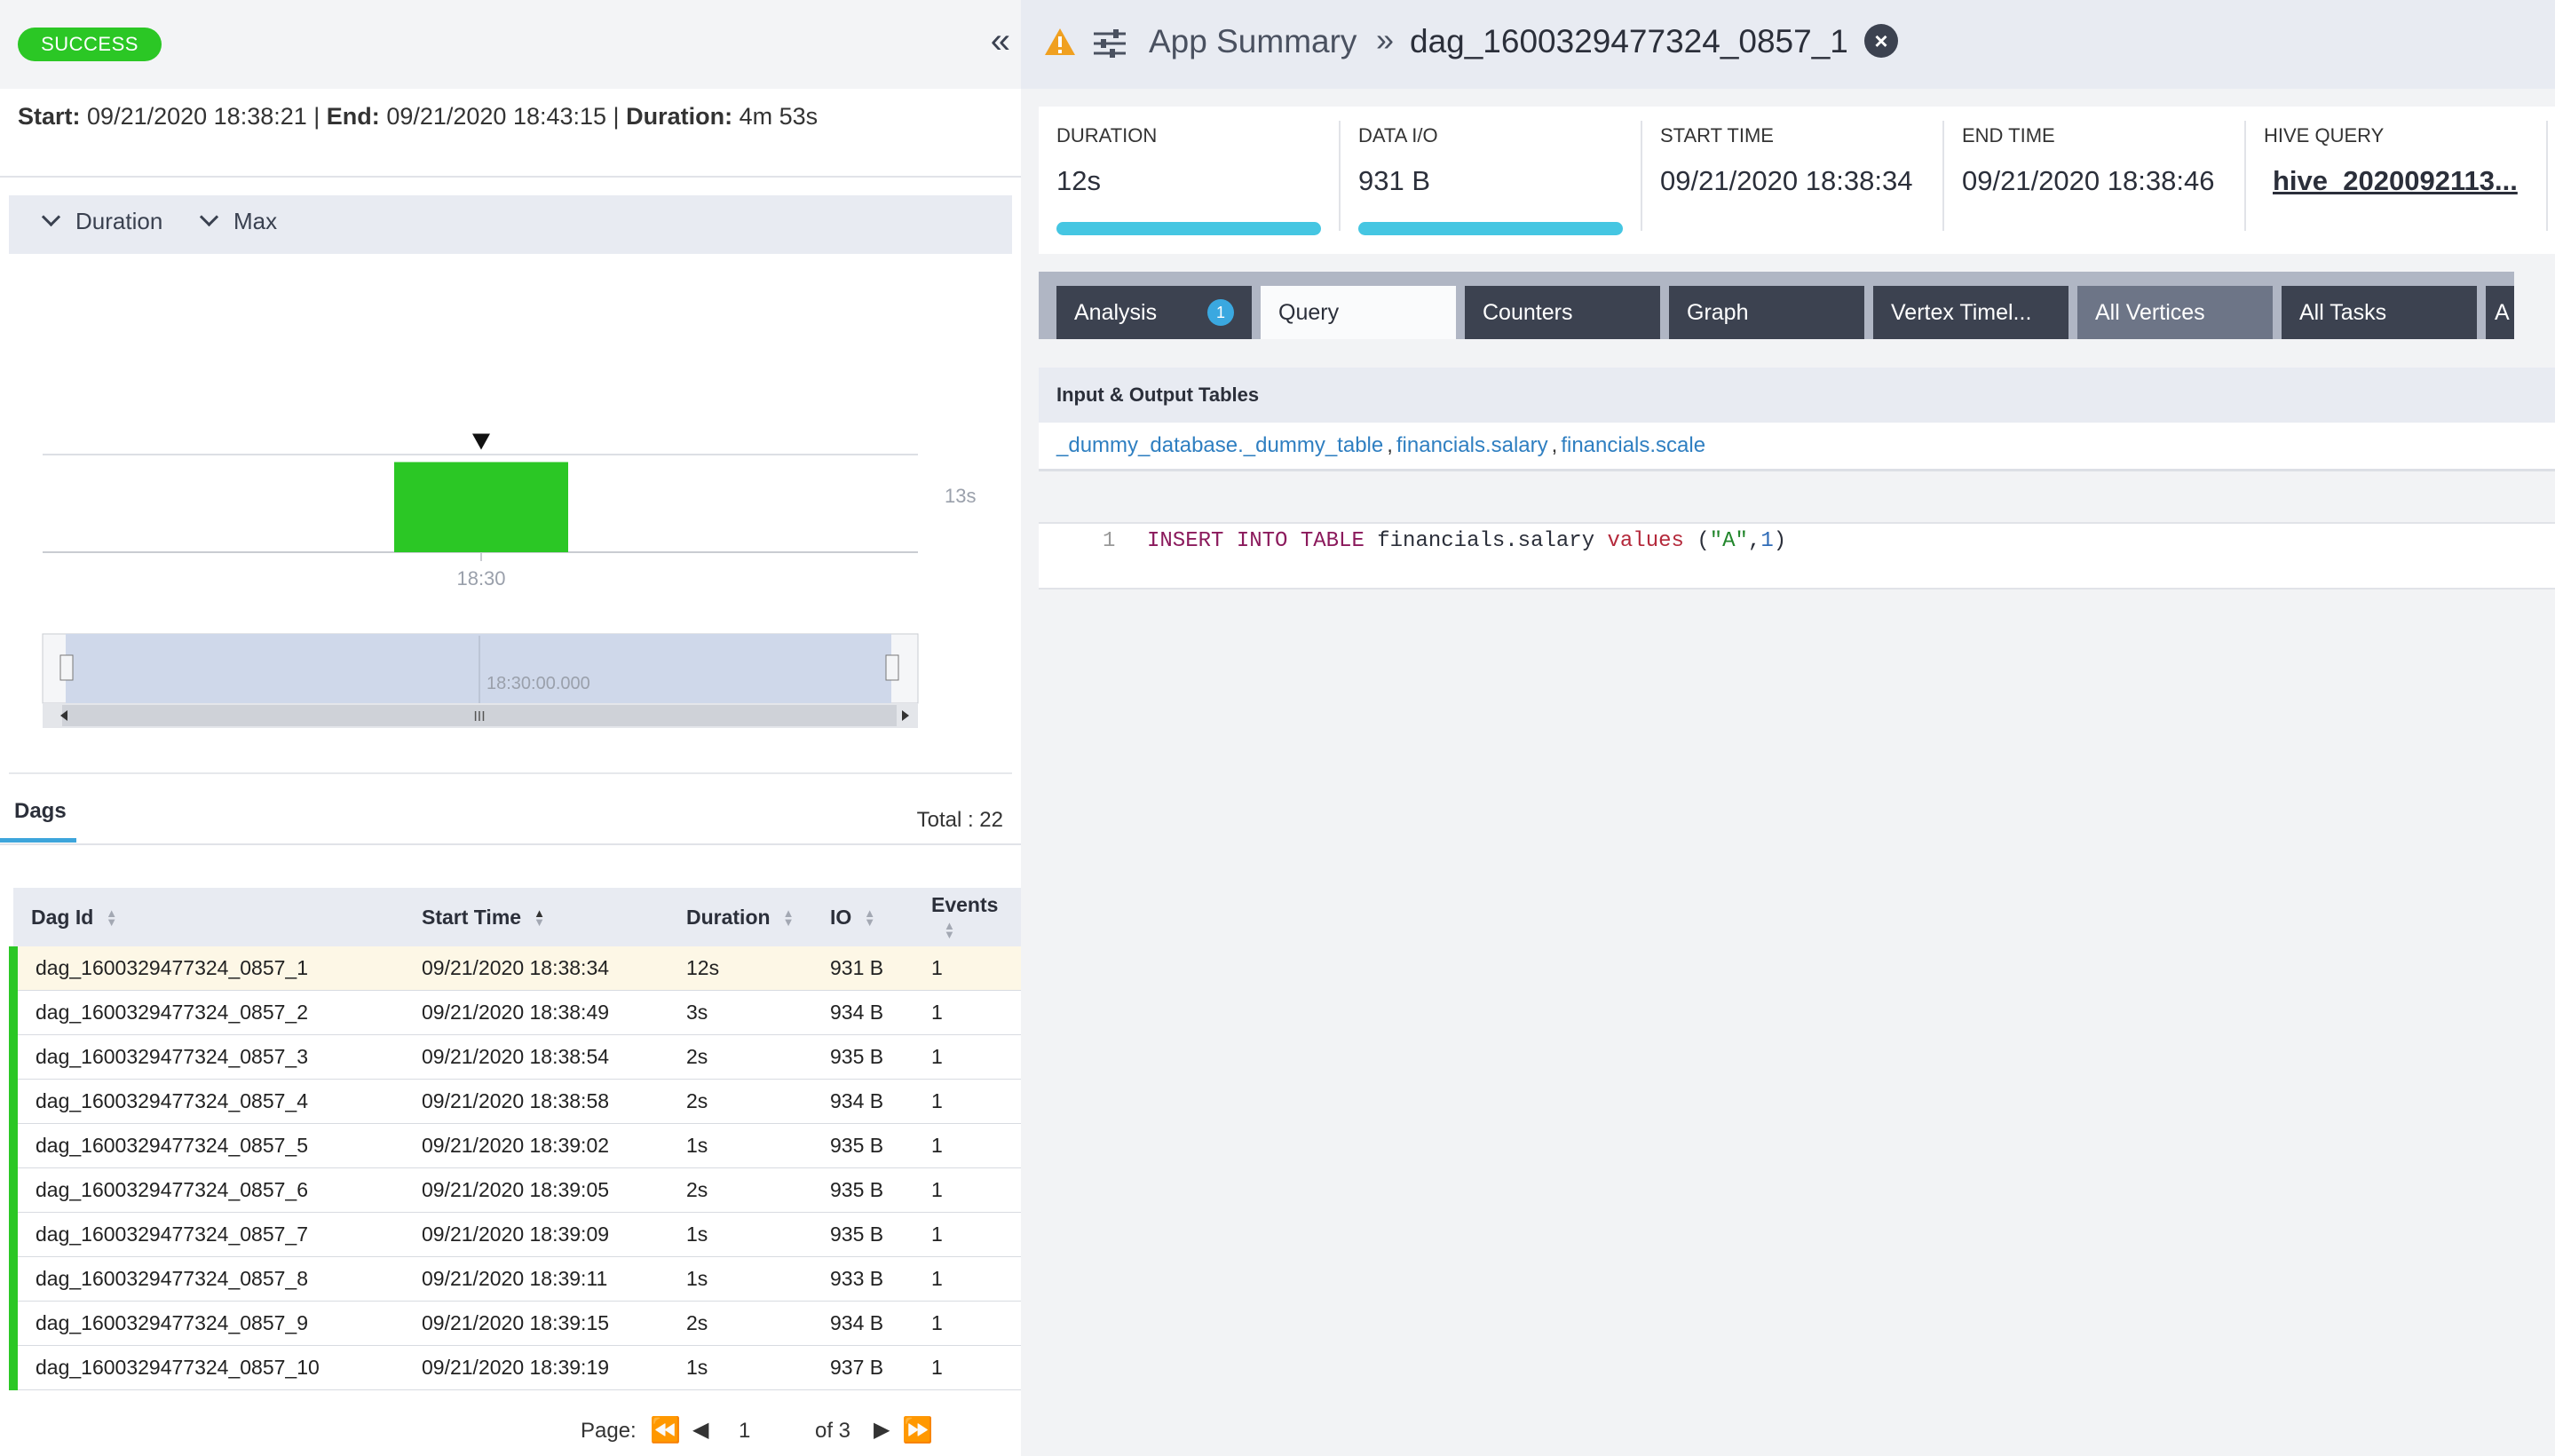 Image resolution: width=2555 pixels, height=1456 pixels. I want to click on stat-label: HIVE QUERY, so click(2324, 135).